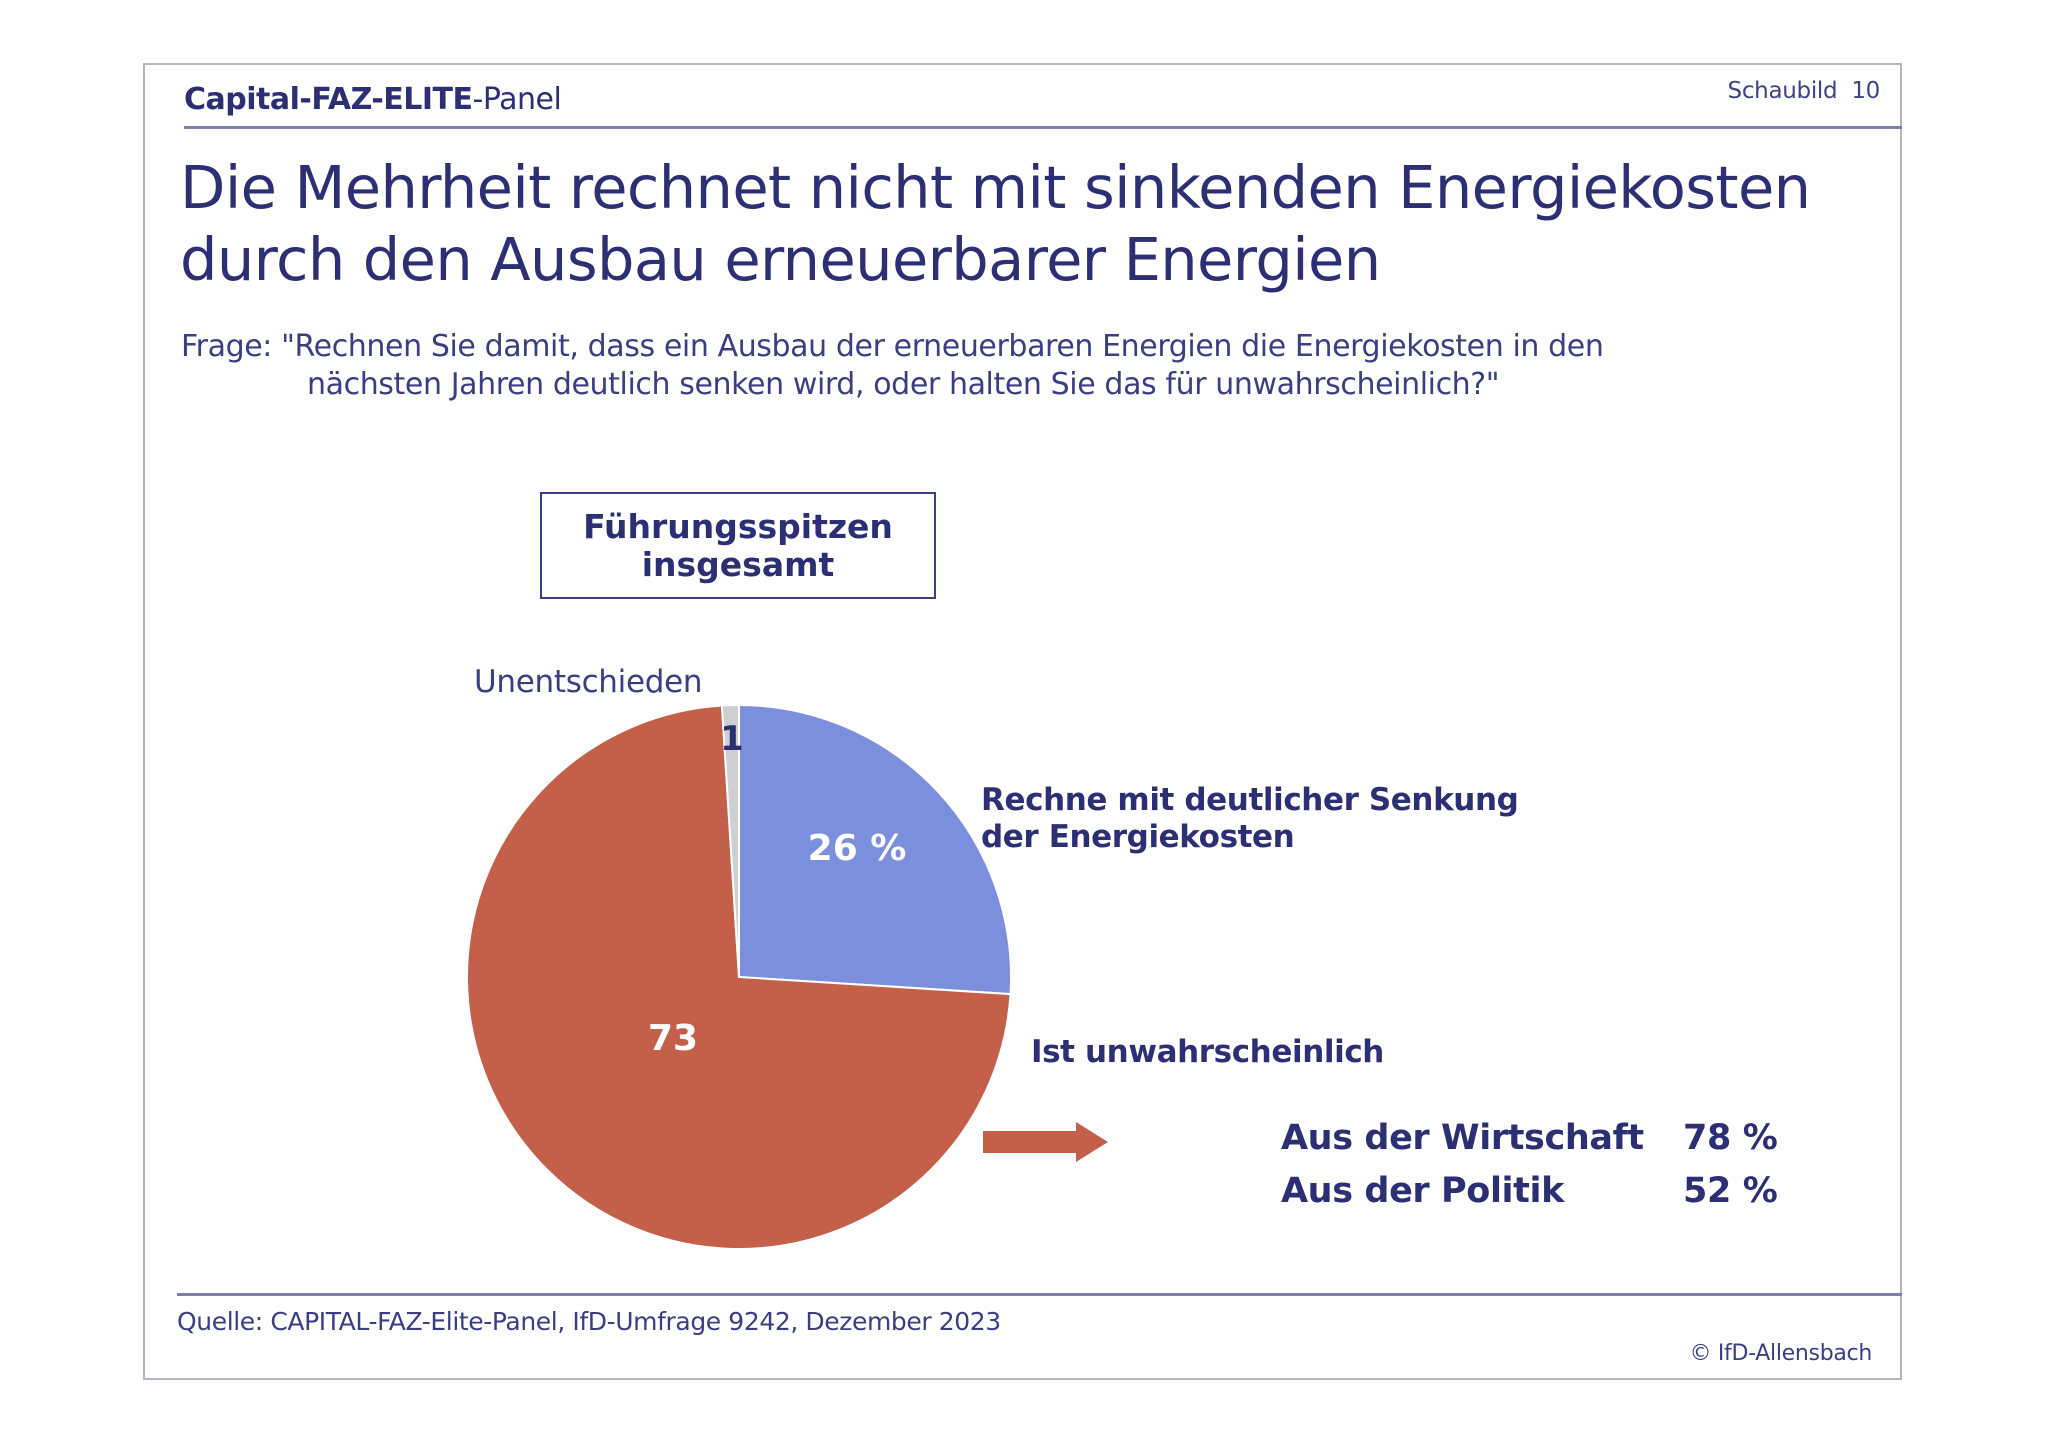 The height and width of the screenshot is (1448, 2048). What do you see at coordinates (738, 564) in the screenshot?
I see `group-box-line-2: insgesamt` at bounding box center [738, 564].